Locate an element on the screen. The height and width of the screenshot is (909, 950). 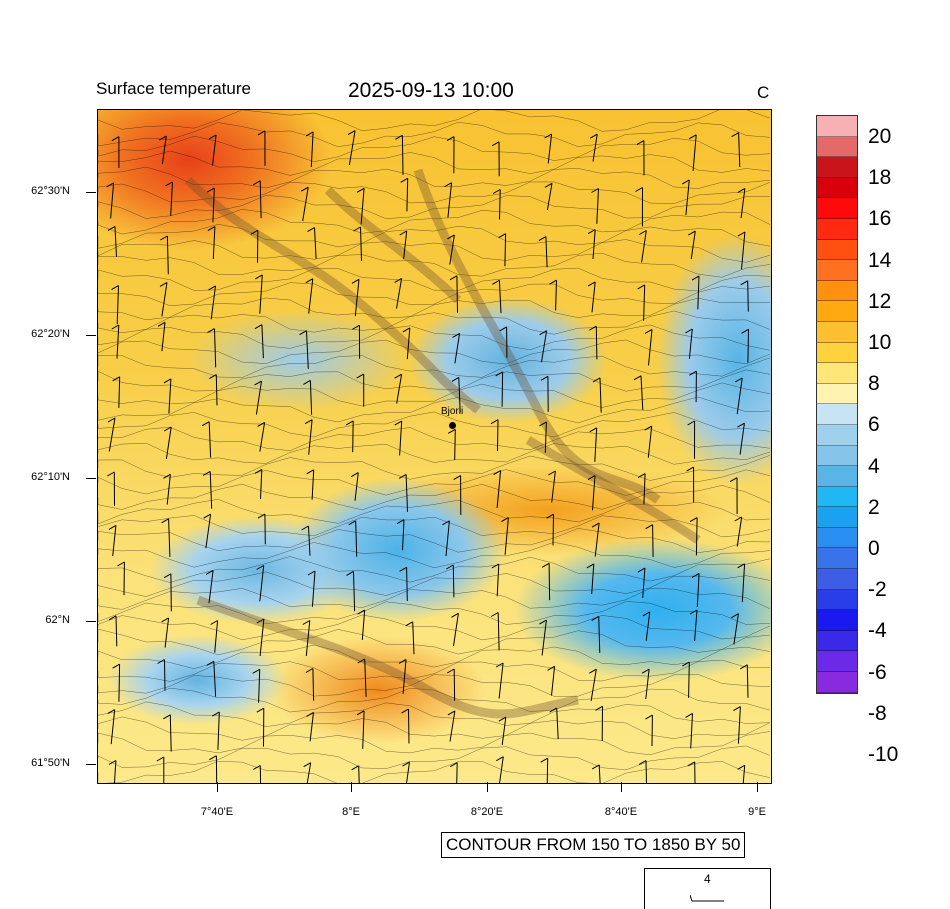
lat-tick is located at coordinates (91, 621).